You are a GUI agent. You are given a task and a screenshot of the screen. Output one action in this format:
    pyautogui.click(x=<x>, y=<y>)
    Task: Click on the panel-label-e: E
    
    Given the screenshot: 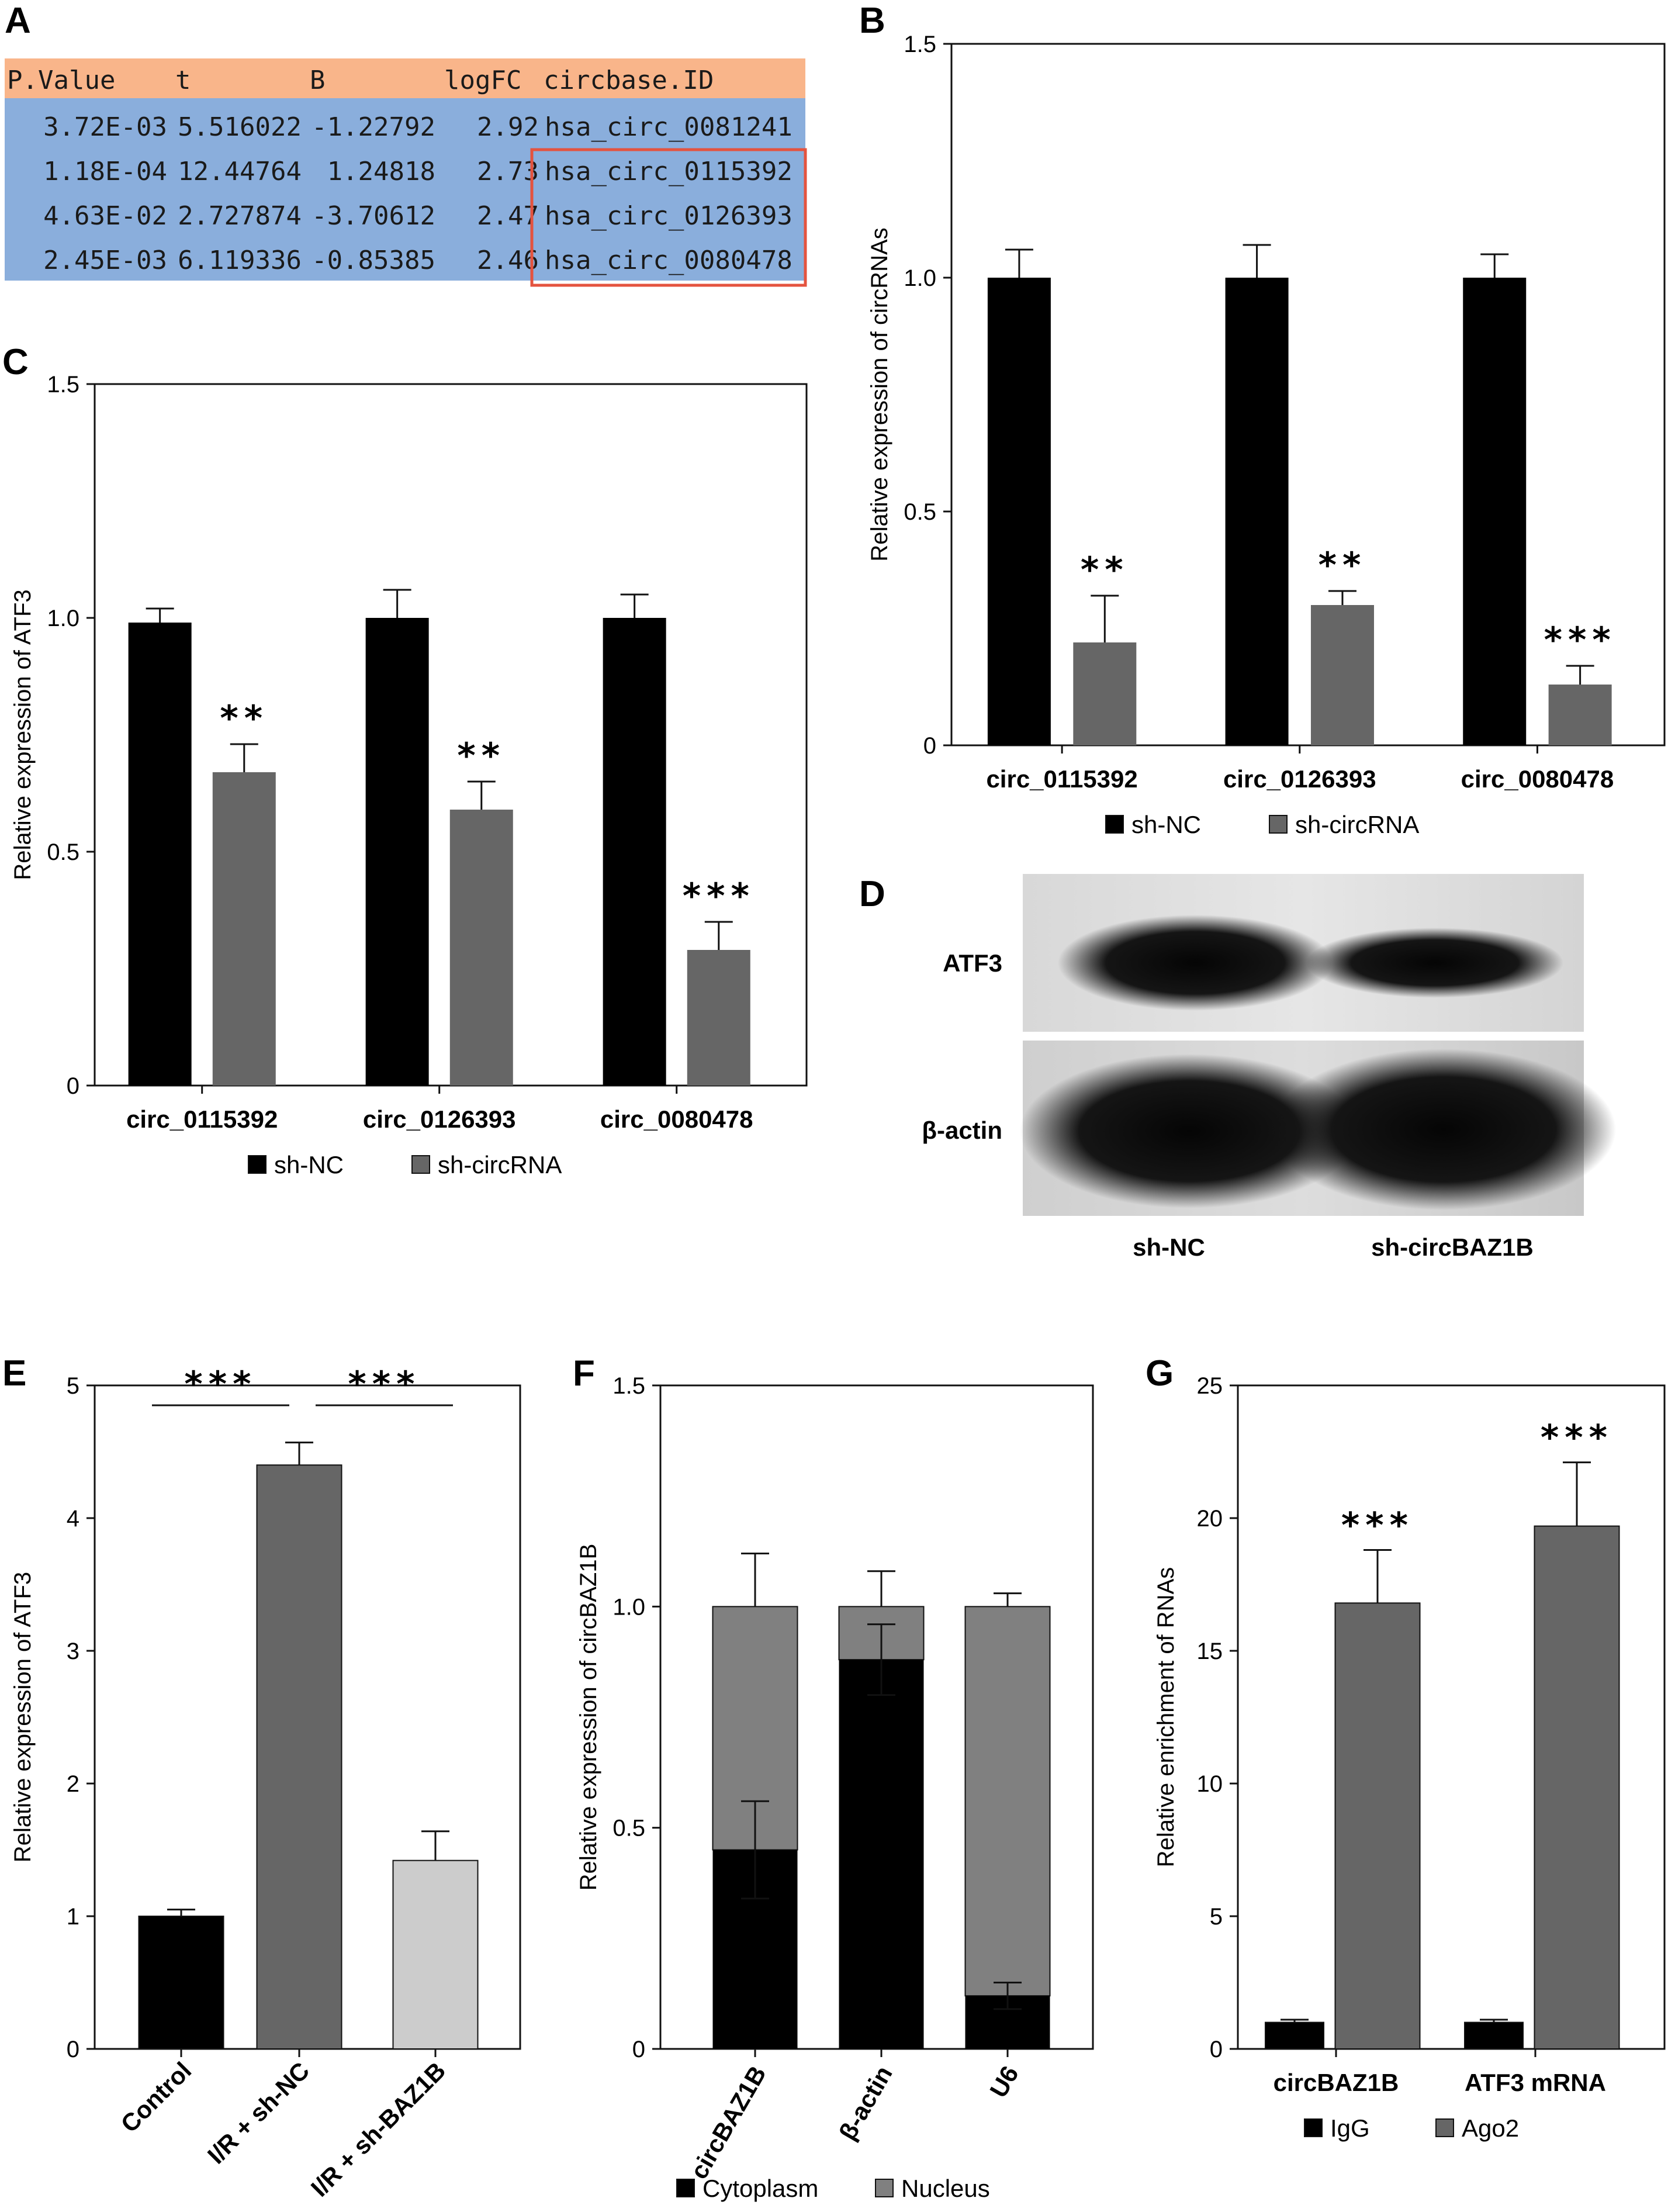 What is the action you would take?
    pyautogui.click(x=14, y=1373)
    